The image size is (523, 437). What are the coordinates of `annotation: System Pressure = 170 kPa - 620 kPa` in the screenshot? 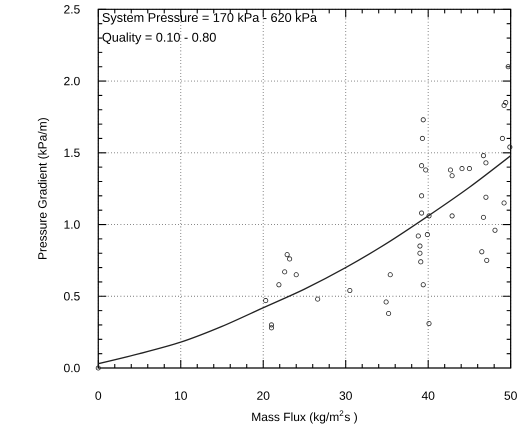 It's located at (209, 18).